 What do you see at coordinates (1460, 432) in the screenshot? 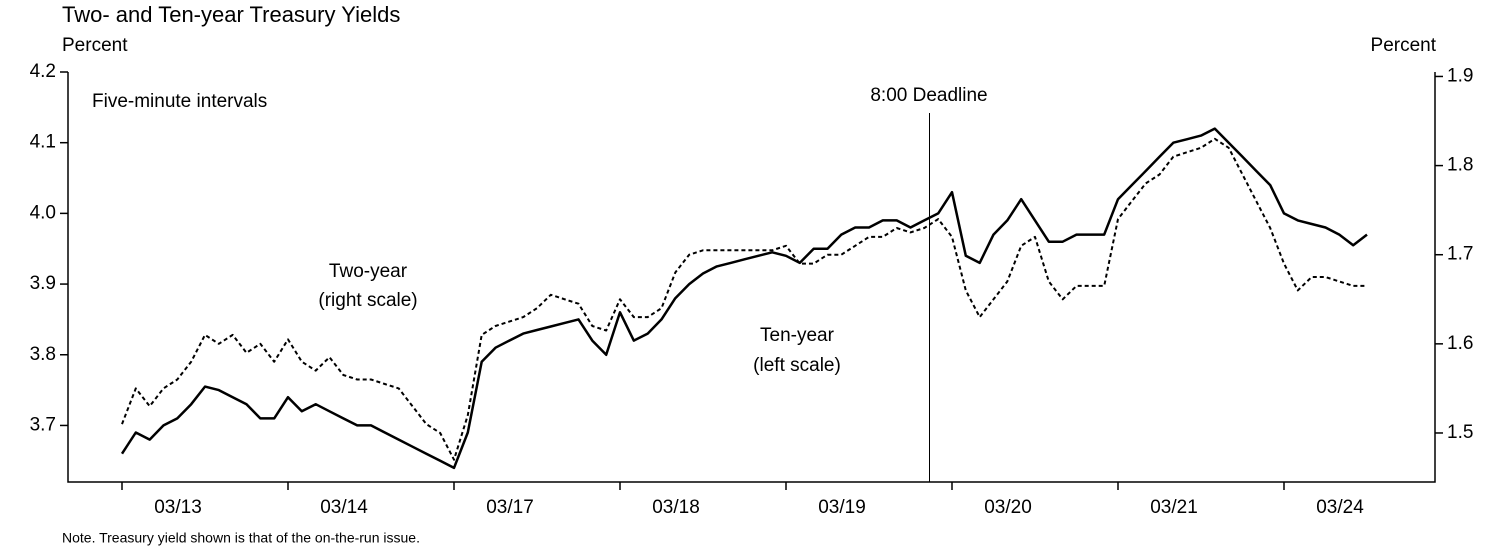
I see `y2-tick-label: 1.5` at bounding box center [1460, 432].